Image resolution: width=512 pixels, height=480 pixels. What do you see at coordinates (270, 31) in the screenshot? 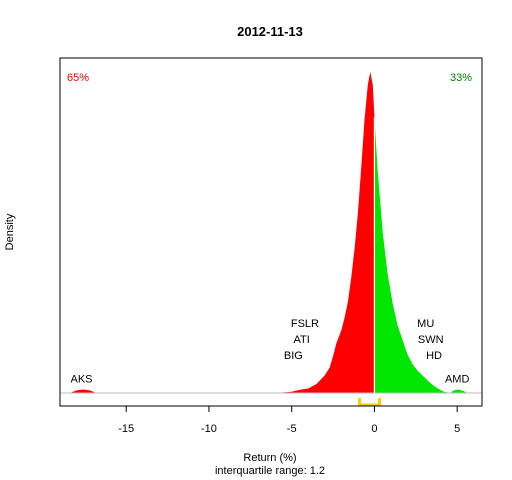
I see `chart-title: 2012-11-13` at bounding box center [270, 31].